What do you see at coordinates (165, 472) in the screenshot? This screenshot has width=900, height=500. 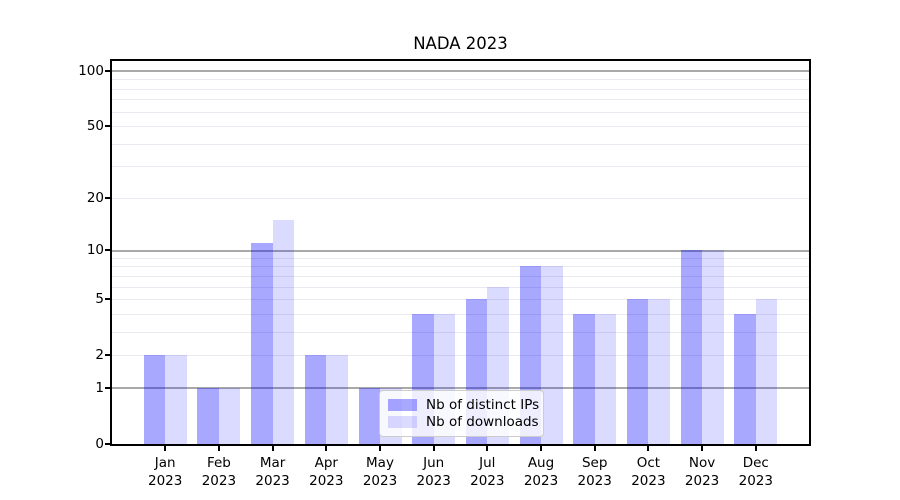 I see `x-tick-label: Jan 2023` at bounding box center [165, 472].